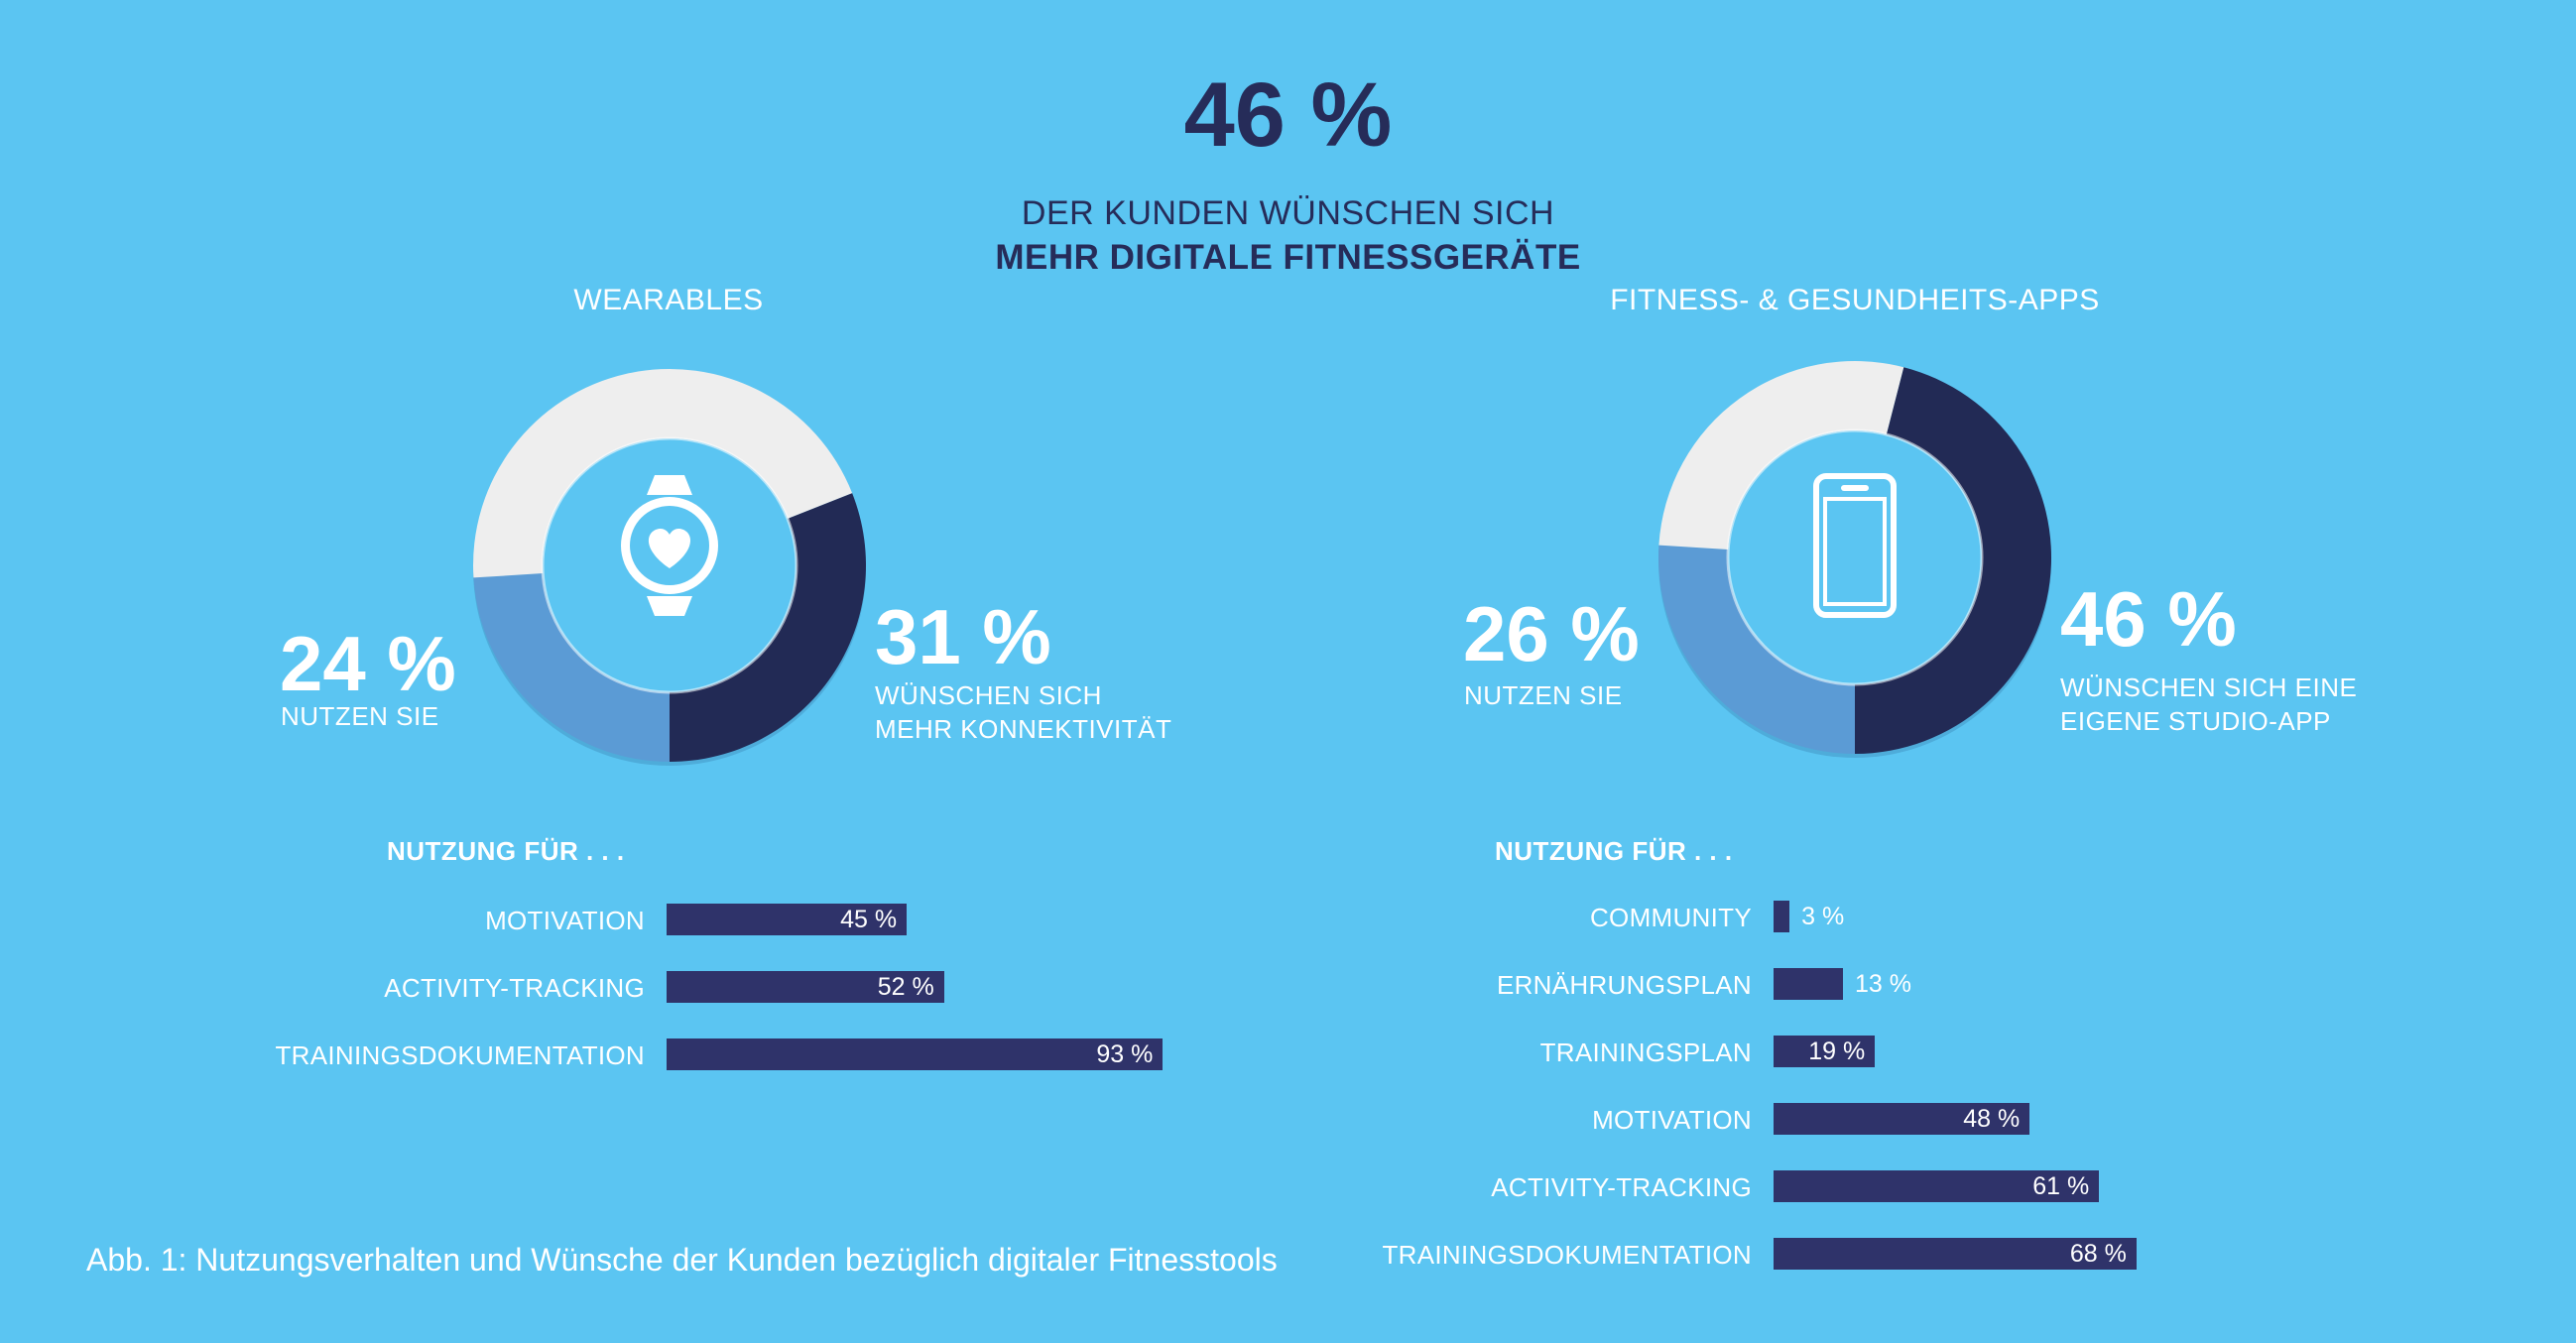 The width and height of the screenshot is (2576, 1343). I want to click on bar-category-label: ERNÄHRUNGSPLAN, so click(1624, 985).